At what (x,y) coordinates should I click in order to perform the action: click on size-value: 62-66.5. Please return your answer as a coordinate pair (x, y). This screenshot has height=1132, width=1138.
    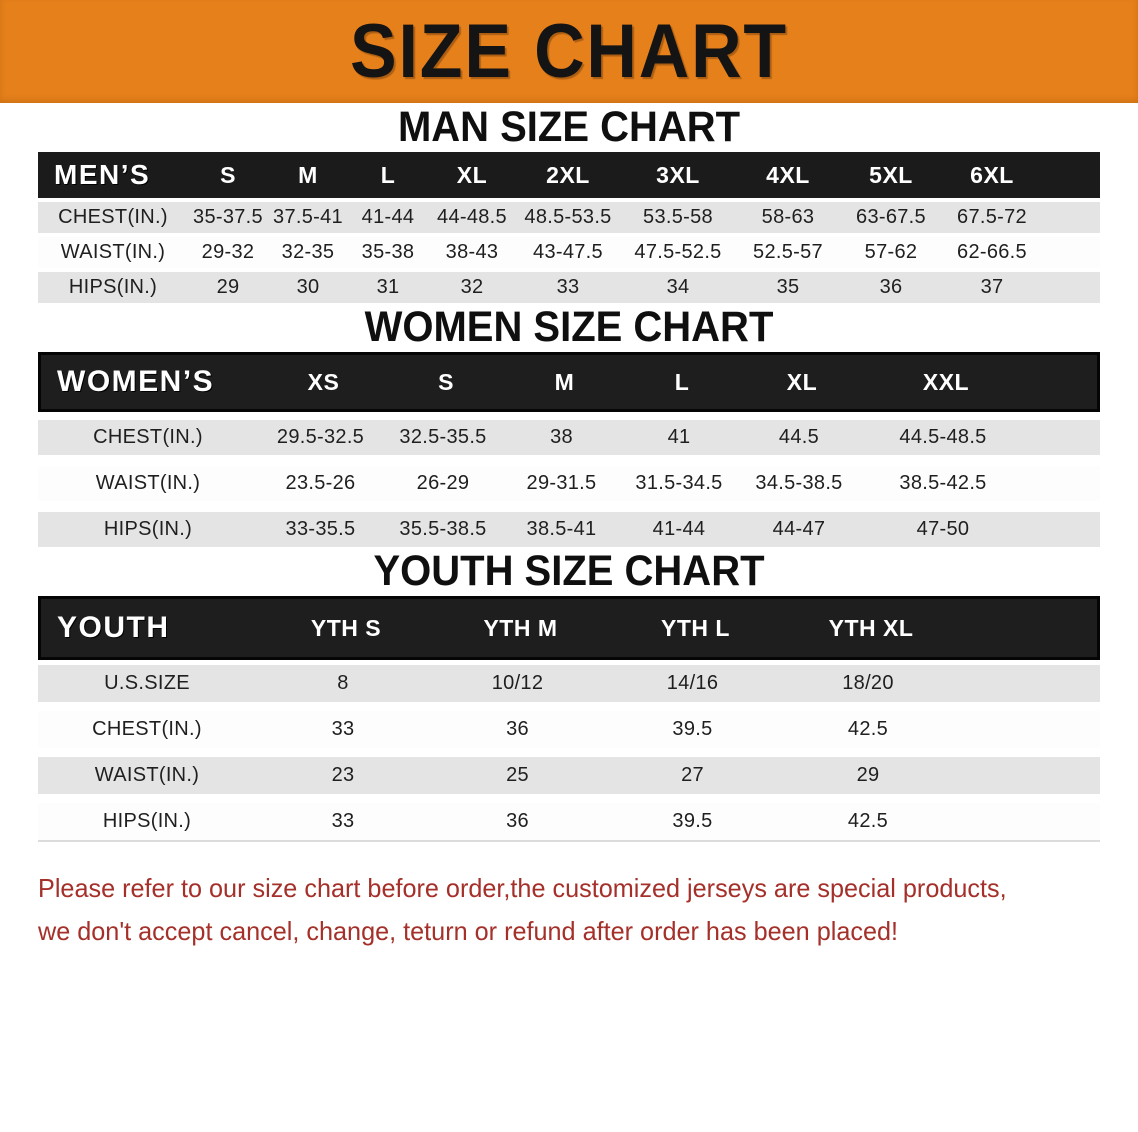
    Looking at the image, I should click on (992, 252).